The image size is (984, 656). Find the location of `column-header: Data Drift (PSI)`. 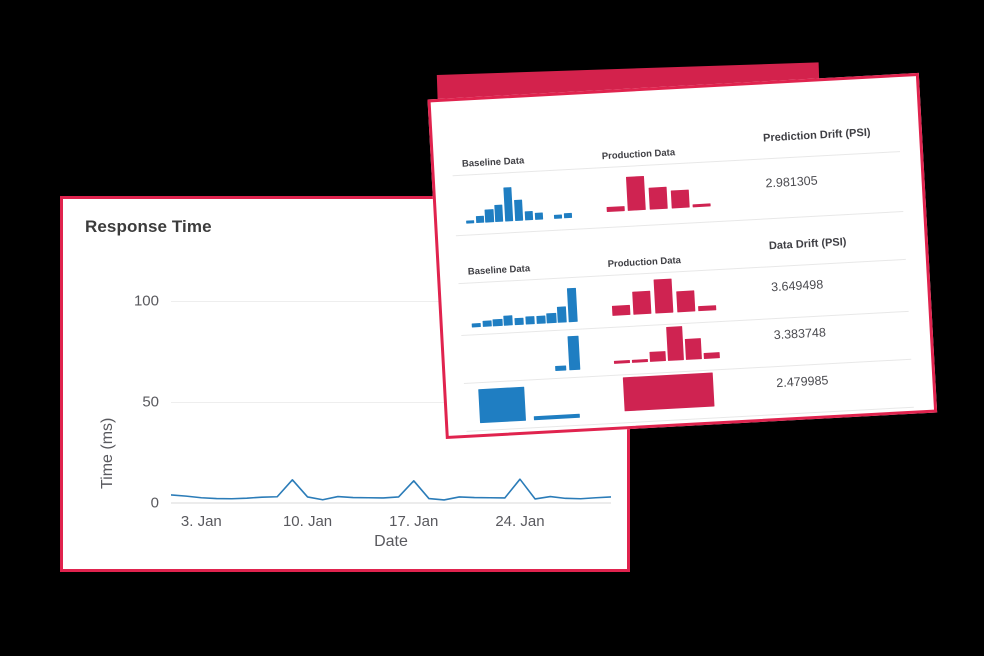

column-header: Data Drift (PSI) is located at coordinates (807, 244).